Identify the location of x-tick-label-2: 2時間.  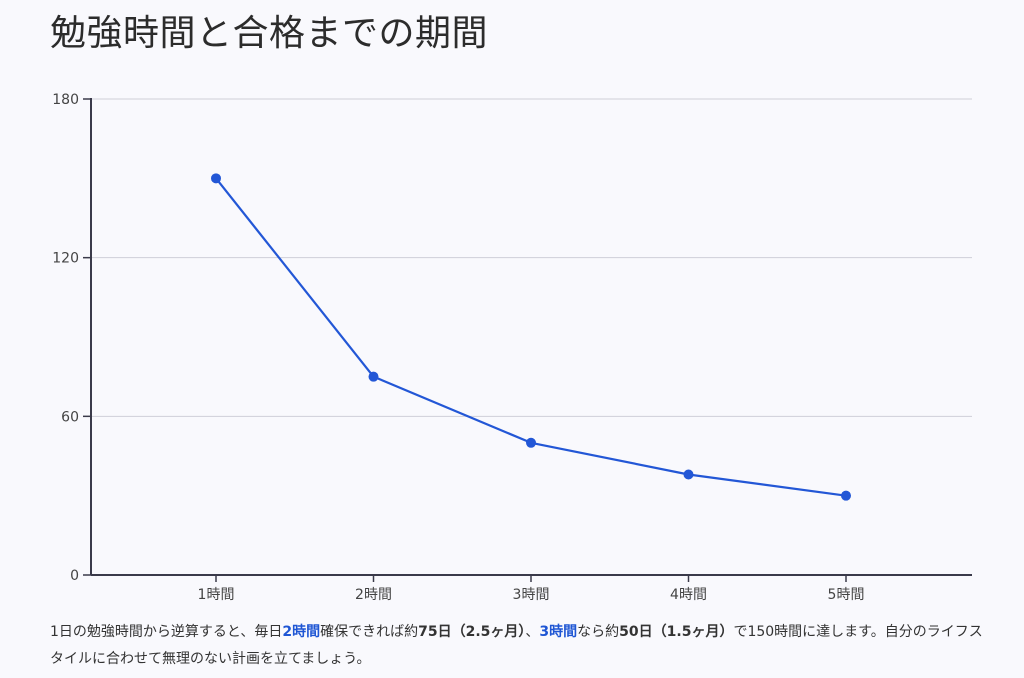
(373, 595).